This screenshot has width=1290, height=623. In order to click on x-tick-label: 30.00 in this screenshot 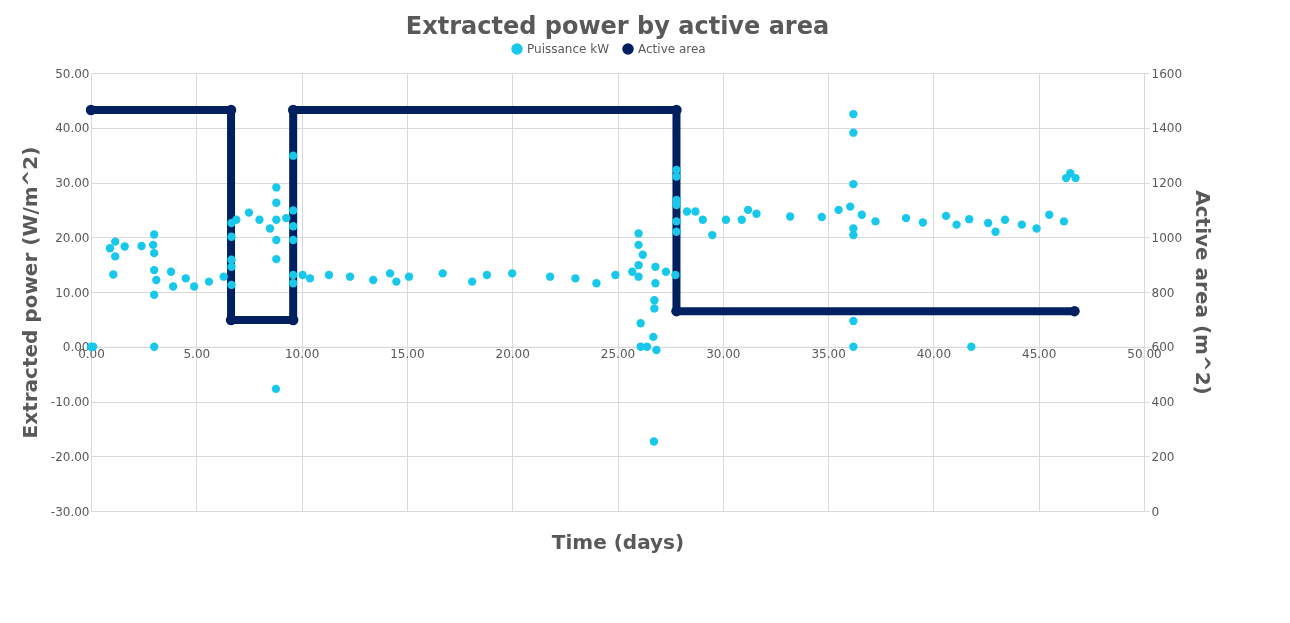, I will do `click(723, 354)`.